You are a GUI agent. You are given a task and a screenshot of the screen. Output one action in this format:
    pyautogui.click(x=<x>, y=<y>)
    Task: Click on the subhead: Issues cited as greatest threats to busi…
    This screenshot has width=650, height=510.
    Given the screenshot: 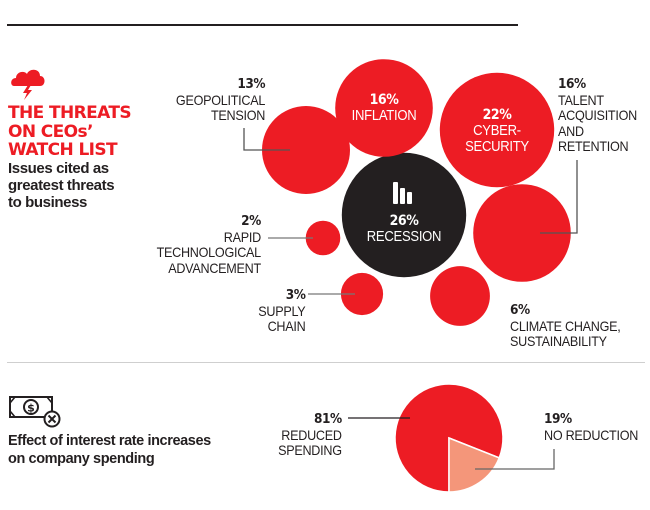 What is the action you would take?
    pyautogui.click(x=61, y=185)
    